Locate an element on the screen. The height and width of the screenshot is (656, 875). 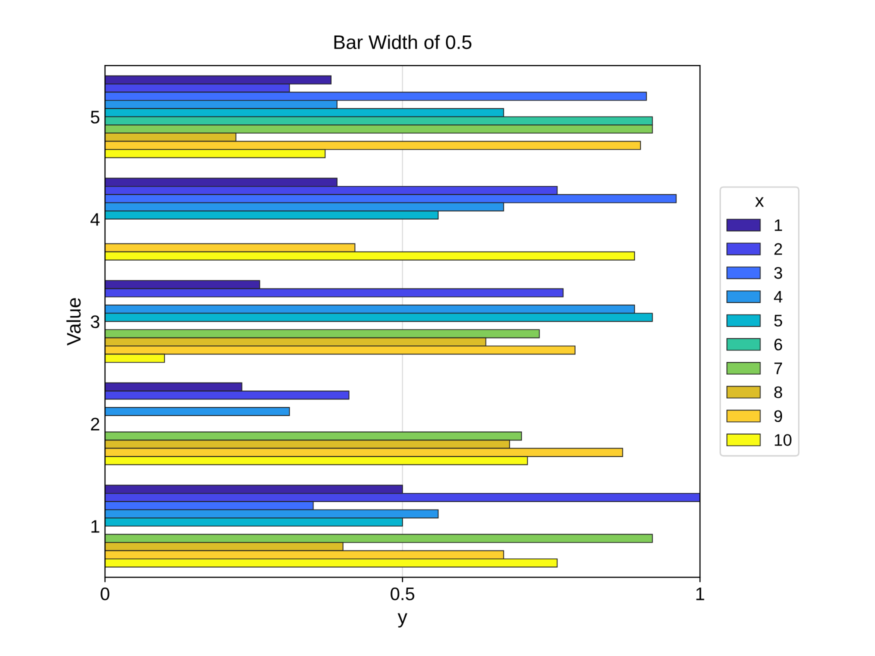
y-axis-title: Value is located at coordinates (73, 322).